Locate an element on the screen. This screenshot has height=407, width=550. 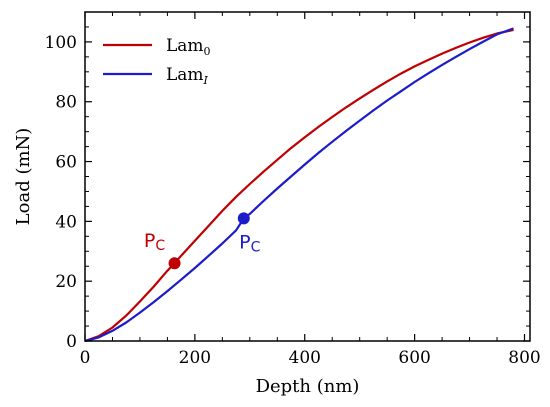
x-tick-label: 0 is located at coordinates (85, 358).